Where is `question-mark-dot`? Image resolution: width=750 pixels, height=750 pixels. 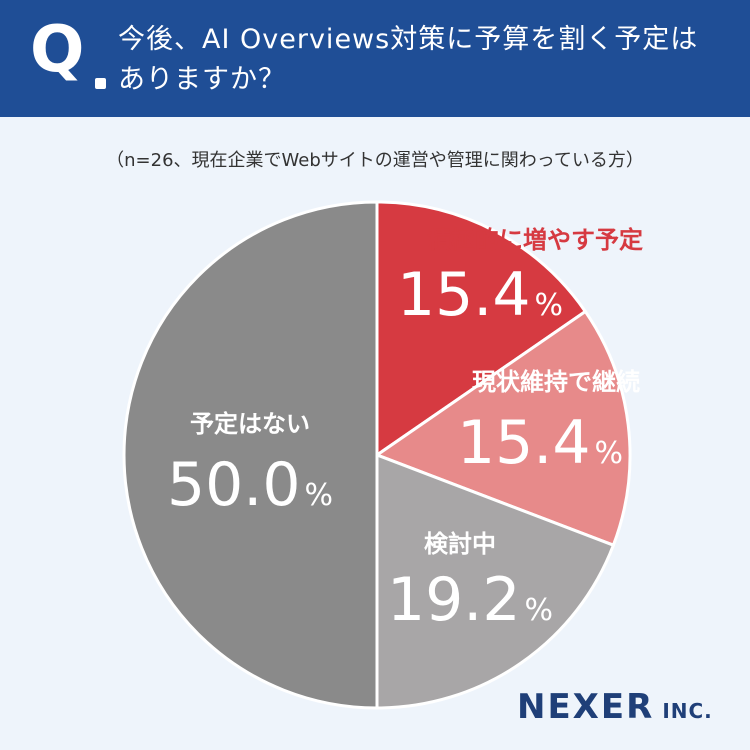
question-mark-dot is located at coordinates (100, 83).